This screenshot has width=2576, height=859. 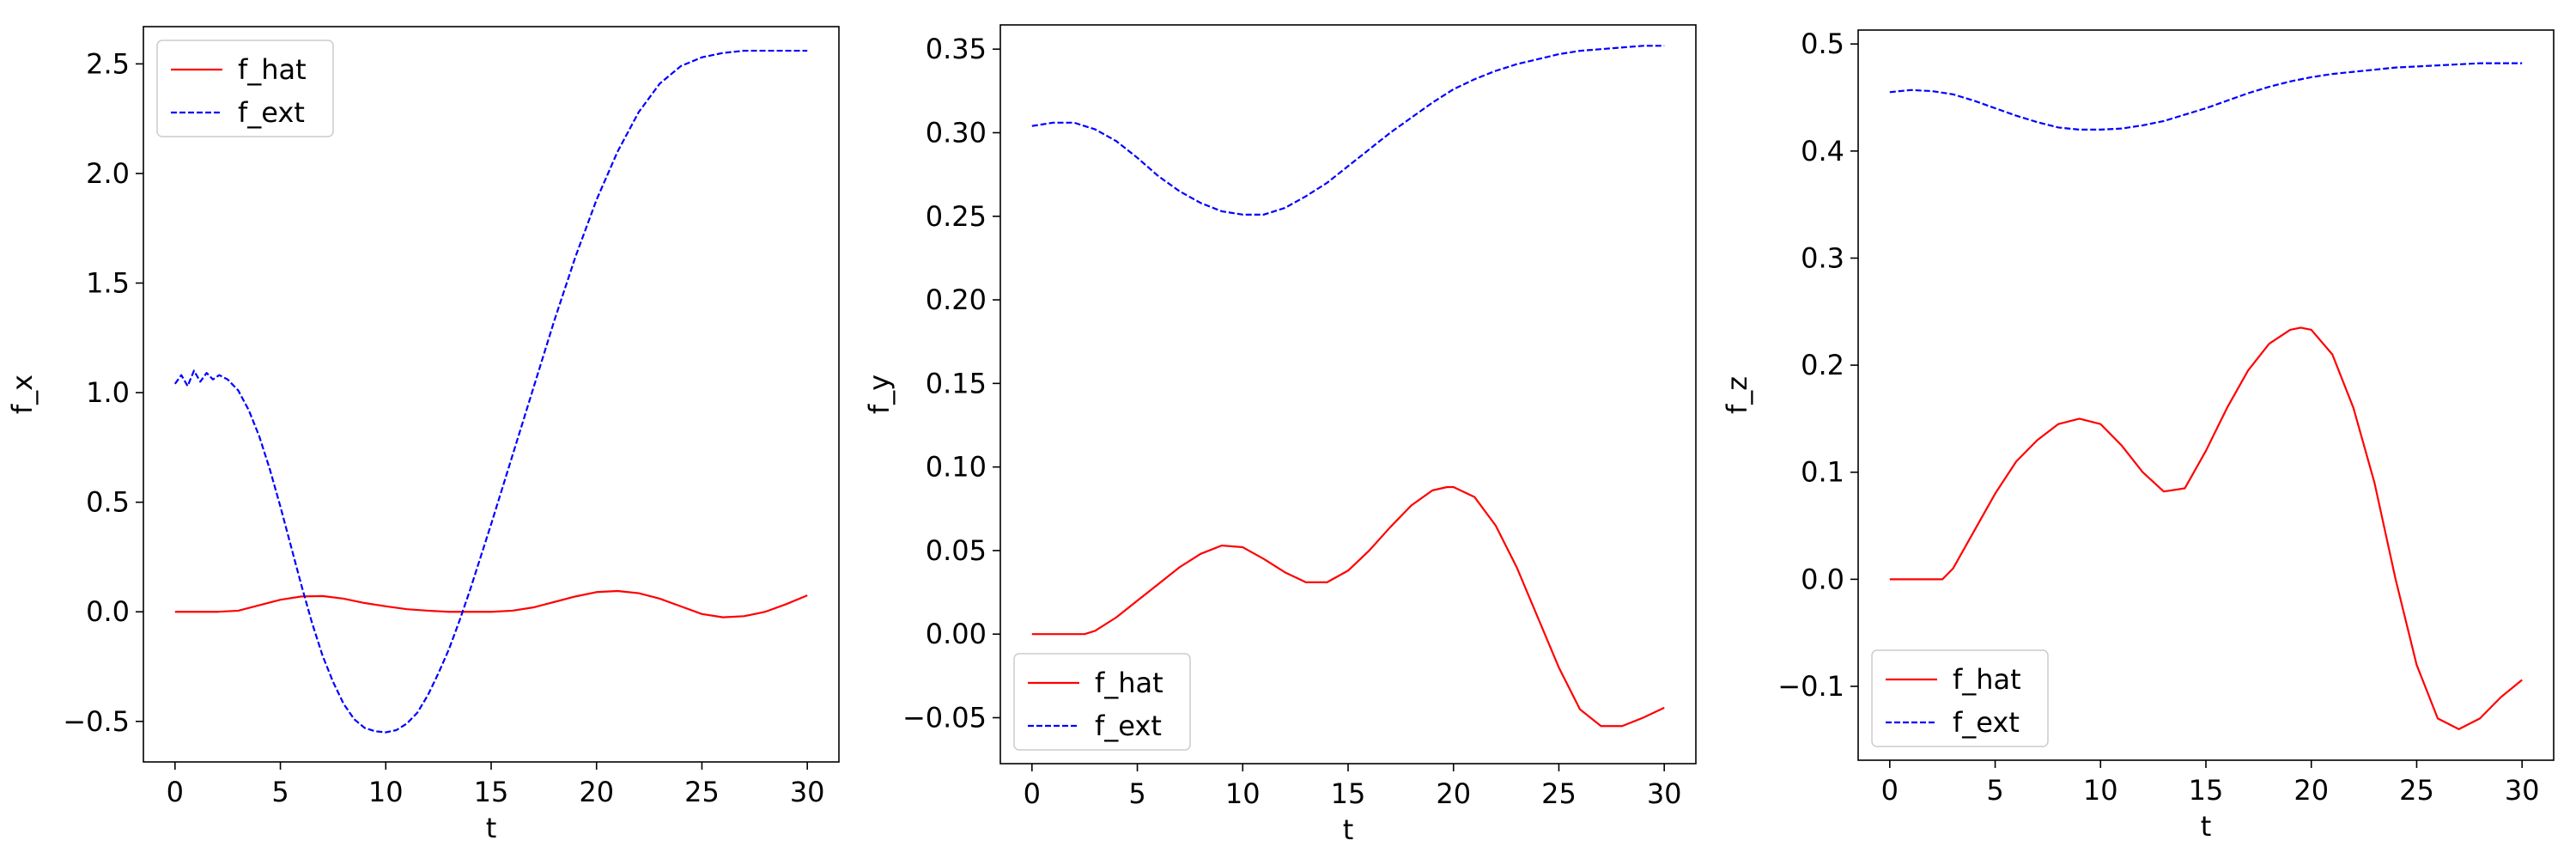 I want to click on y-tick-label: 0.2, so click(x=1822, y=365).